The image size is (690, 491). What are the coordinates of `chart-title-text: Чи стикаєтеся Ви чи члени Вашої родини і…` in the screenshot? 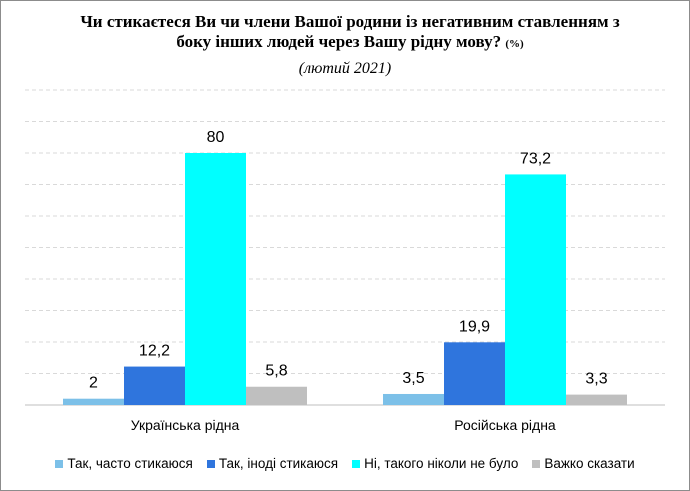 It's located at (350, 31).